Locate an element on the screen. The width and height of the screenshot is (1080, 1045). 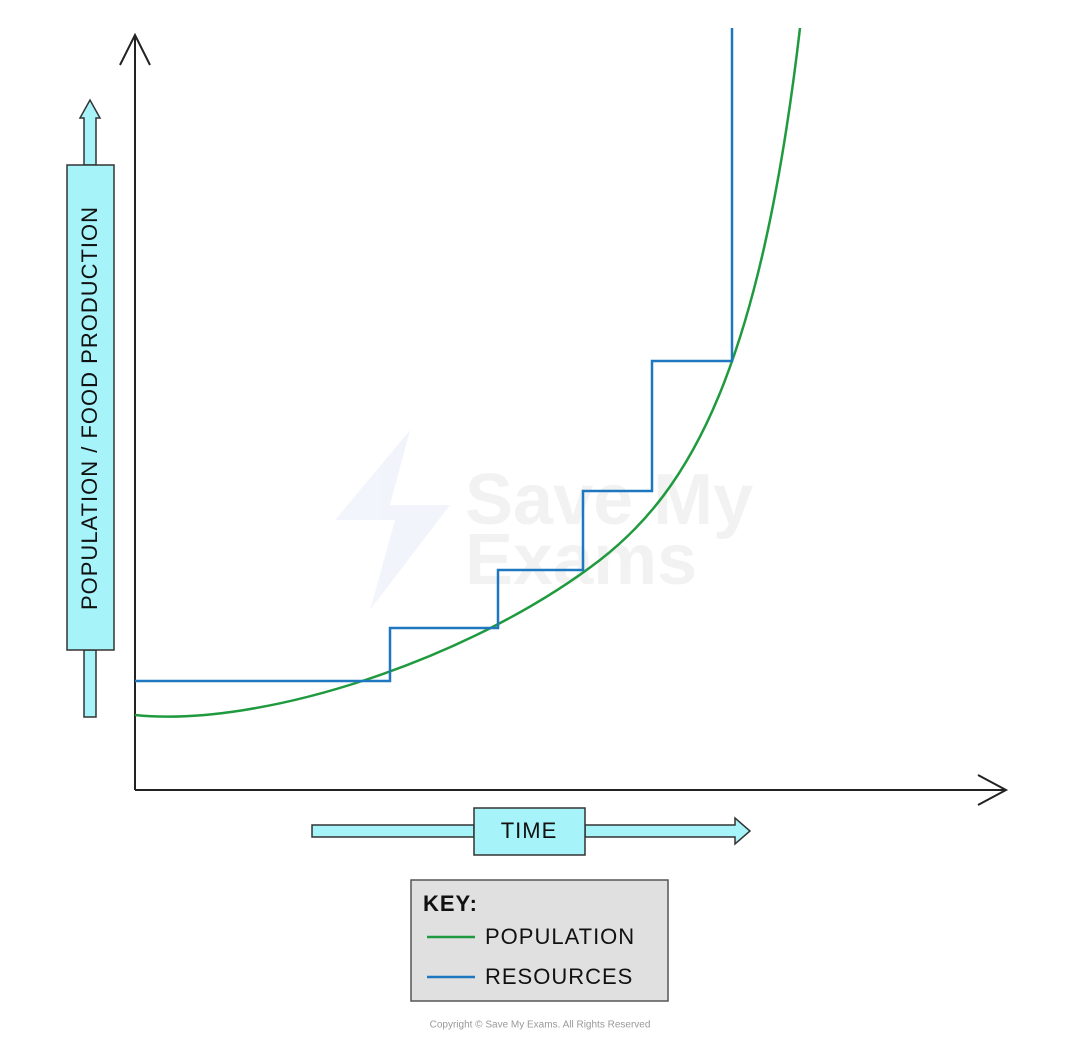
key-label: POPULATION is located at coordinates (560, 936).